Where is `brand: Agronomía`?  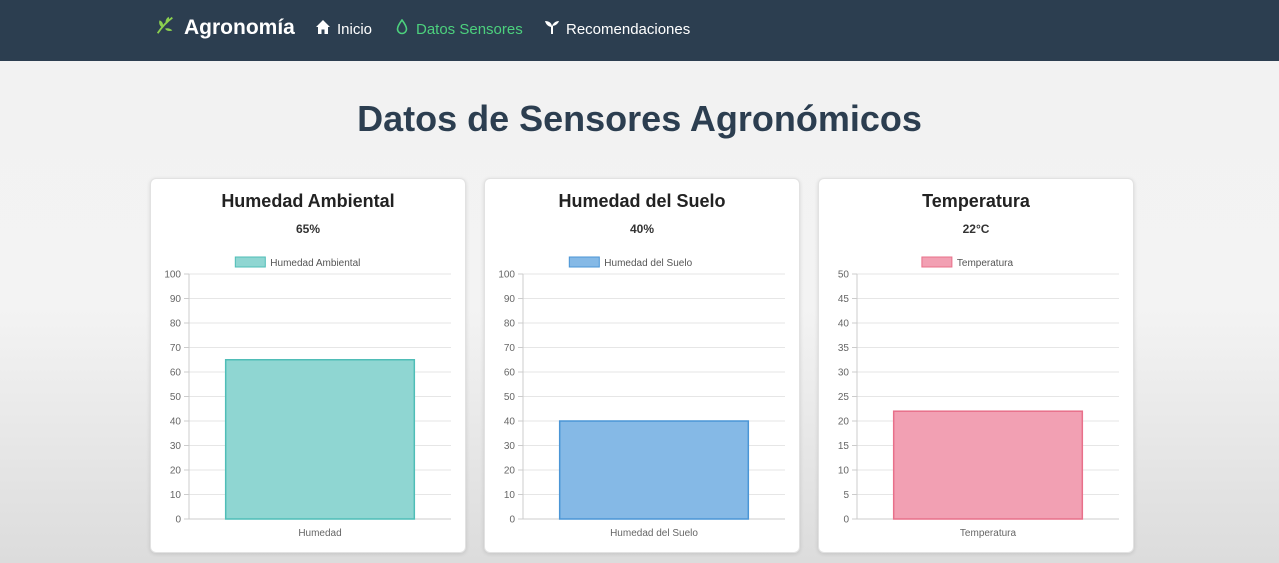
brand: Agronomía is located at coordinates (224, 28).